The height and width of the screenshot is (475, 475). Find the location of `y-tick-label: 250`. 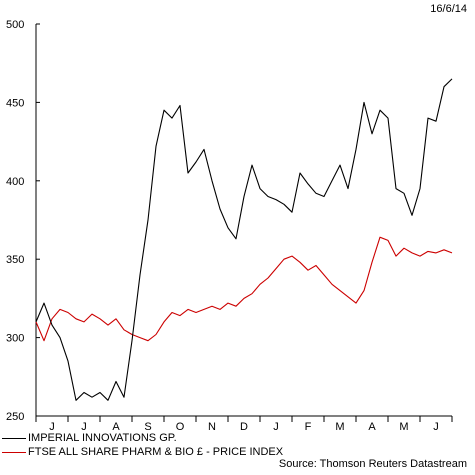

y-tick-label: 250 is located at coordinates (15, 417).